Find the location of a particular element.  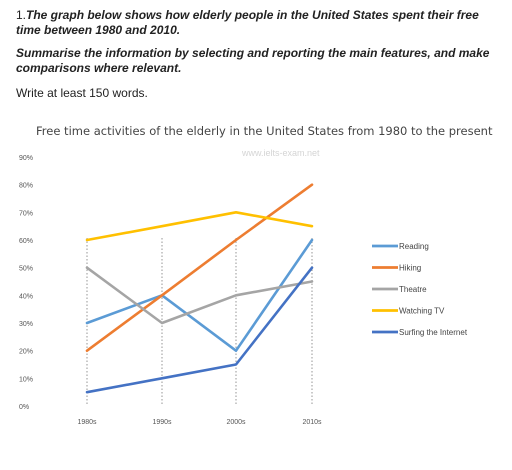

y-tick-label: 10% is located at coordinates (26, 379).